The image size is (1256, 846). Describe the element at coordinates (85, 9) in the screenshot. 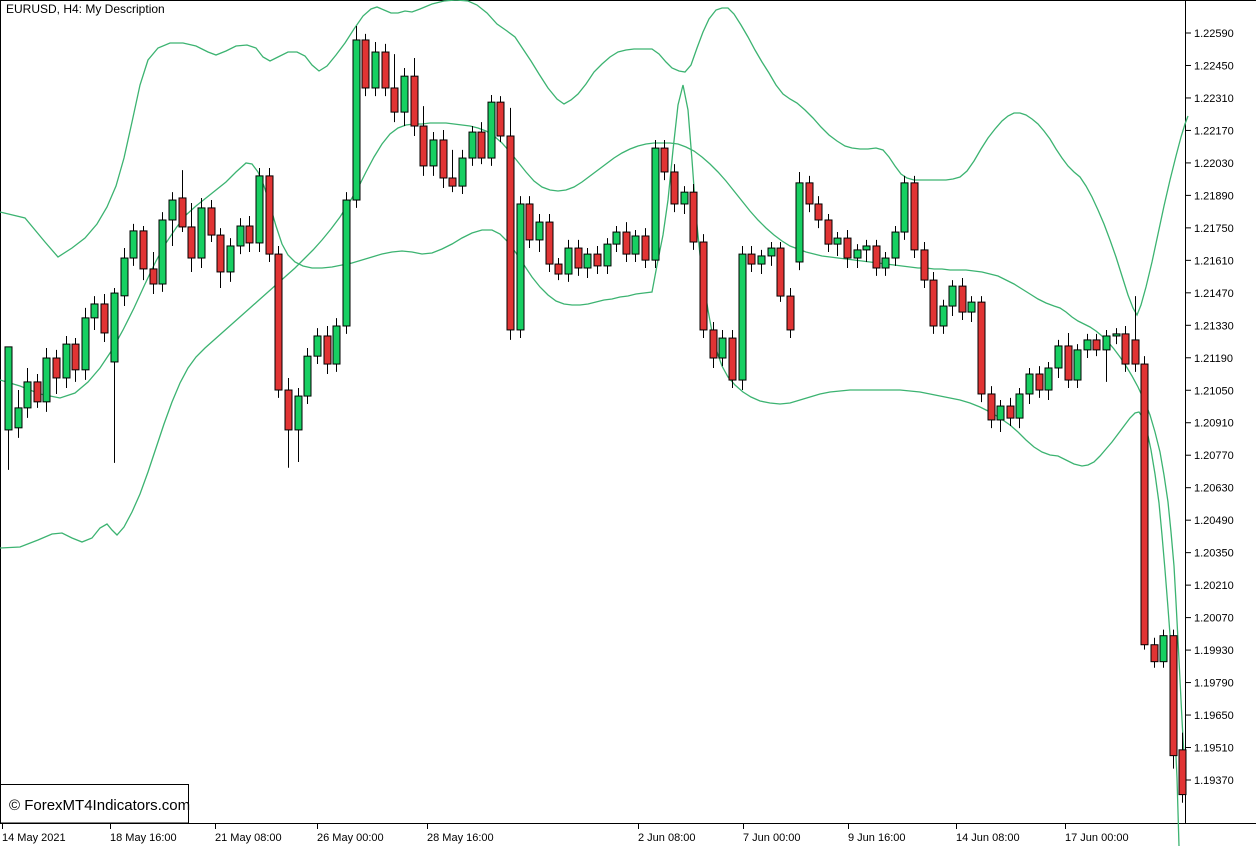

I see `chart-title: EURUSD, H4: My Description` at that location.